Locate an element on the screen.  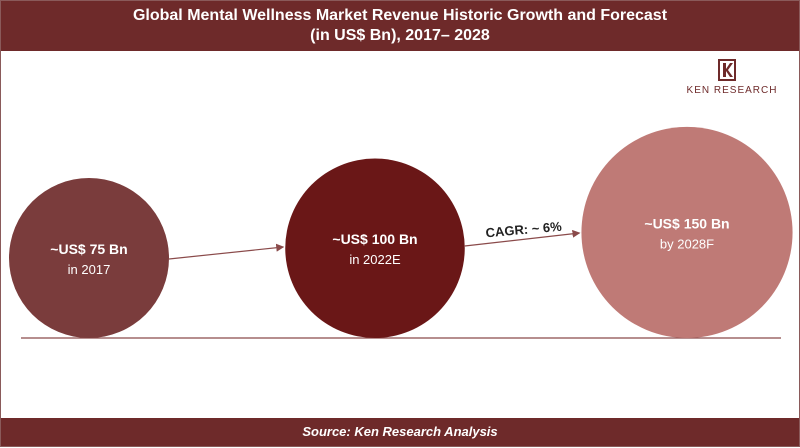
bubble-value-label: ~US$ 150 Bn is located at coordinates (686, 223).